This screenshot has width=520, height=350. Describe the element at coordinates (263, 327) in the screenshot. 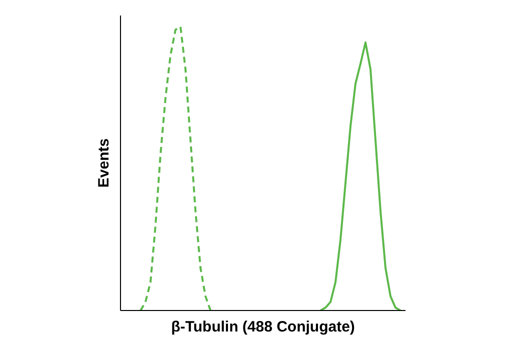

I see `x-axis-title: β-Tubulin (488 Conjugate)` at that location.